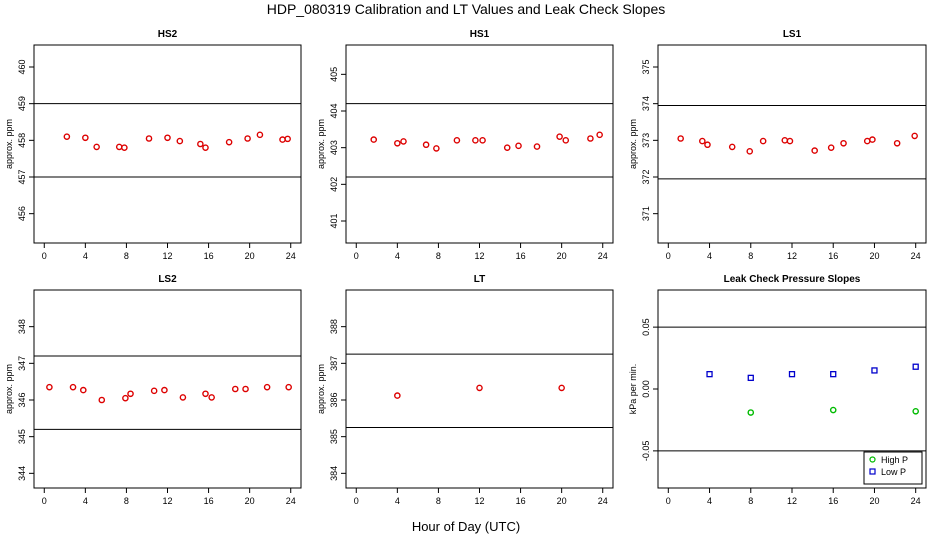 The width and height of the screenshot is (936, 540). What do you see at coordinates (872, 459) in the screenshot?
I see `legend-marker` at bounding box center [872, 459].